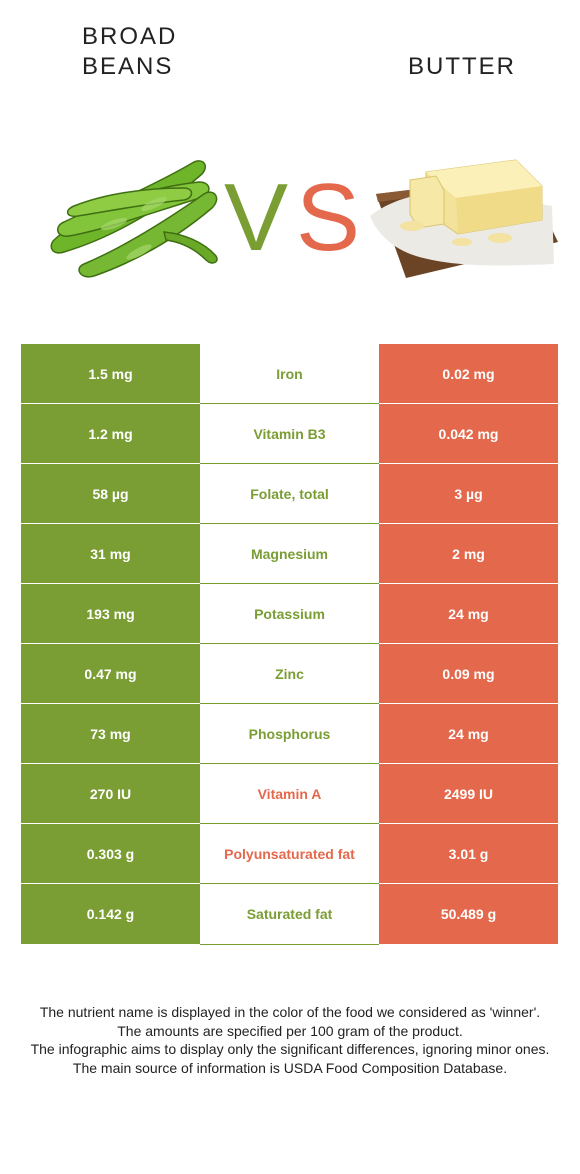 This screenshot has height=1174, width=580. I want to click on table-row: 73 mg Phosphorus 24 mg, so click(289, 734).